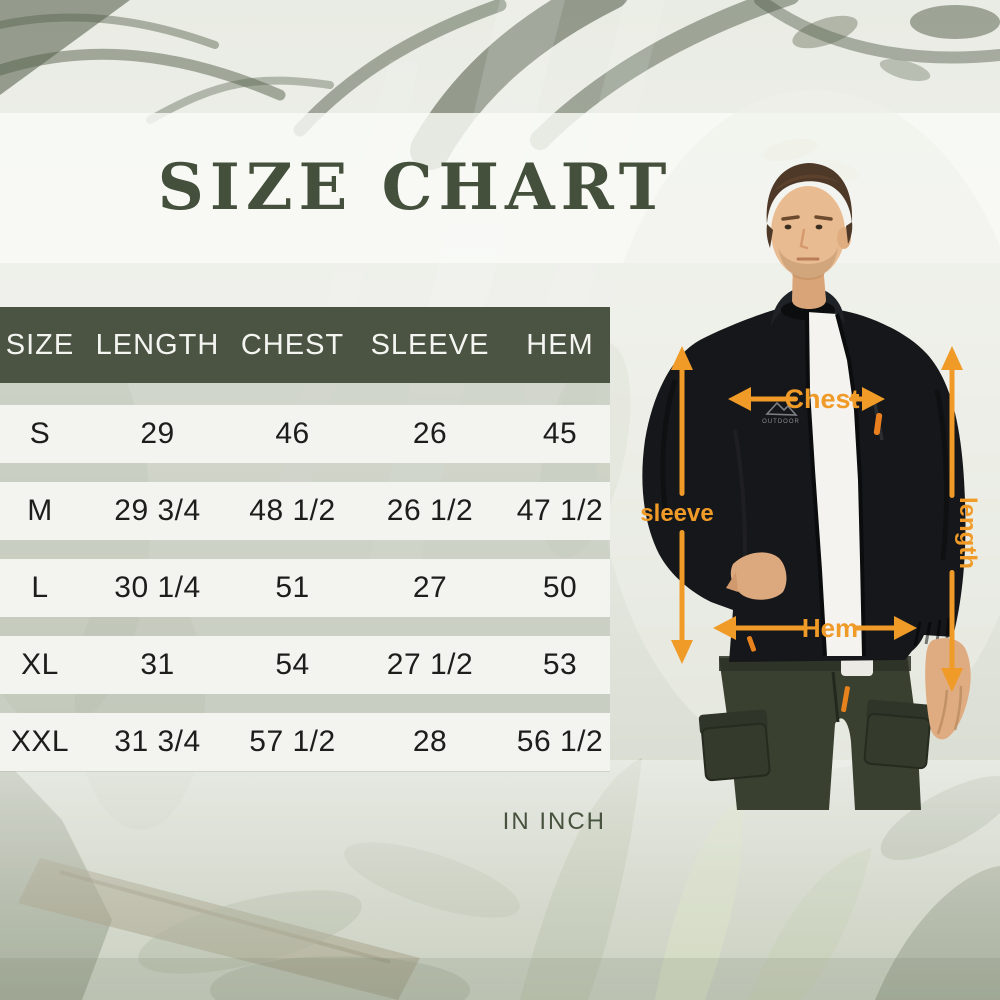  I want to click on hem-cell: 50, so click(560, 587).